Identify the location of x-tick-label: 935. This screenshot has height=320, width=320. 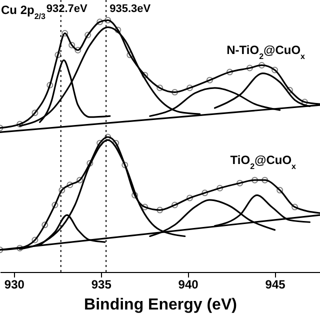
(101, 285).